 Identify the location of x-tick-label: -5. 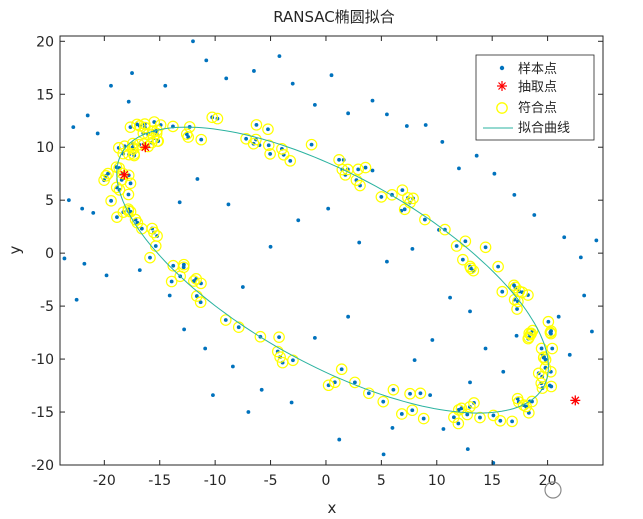
(271, 481).